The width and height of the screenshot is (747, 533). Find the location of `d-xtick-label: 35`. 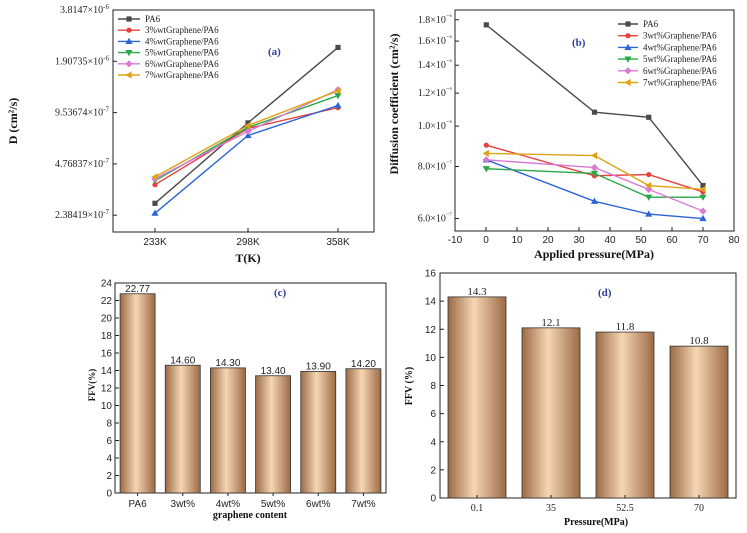

d-xtick-label: 35 is located at coordinates (551, 508).